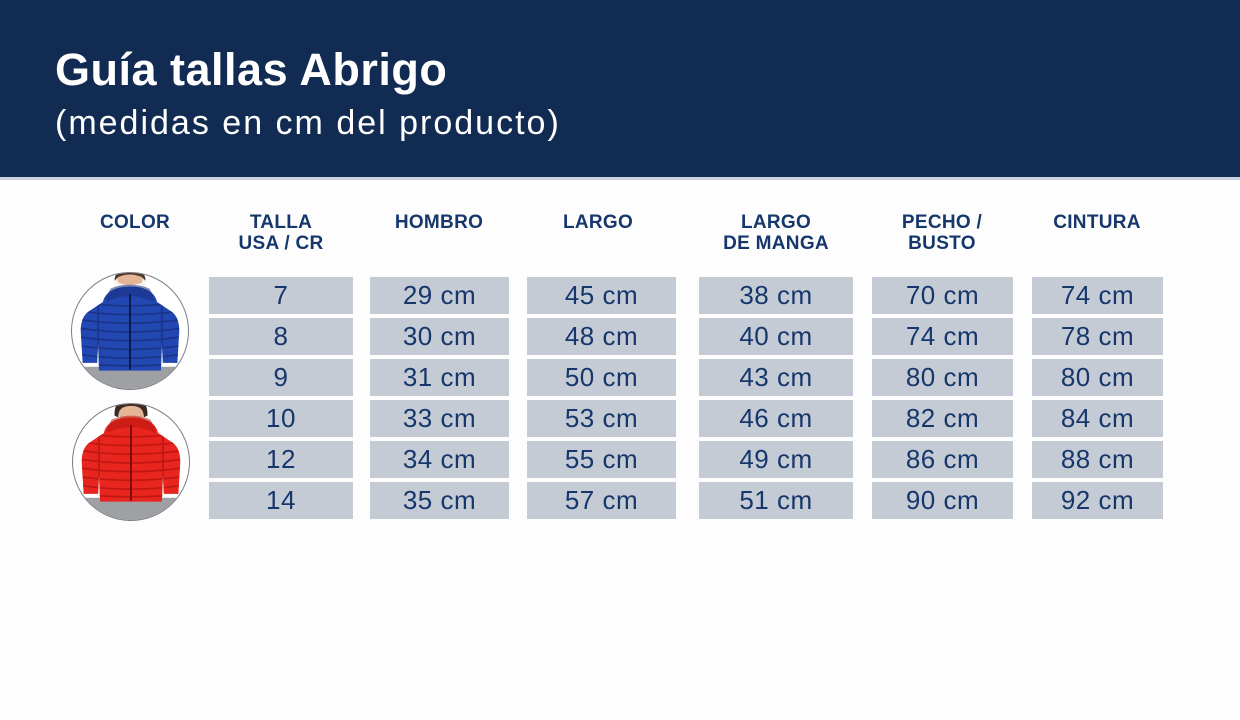 Image resolution: width=1240 pixels, height=720 pixels. I want to click on cell-hombro-row6: 35 cm, so click(439, 500).